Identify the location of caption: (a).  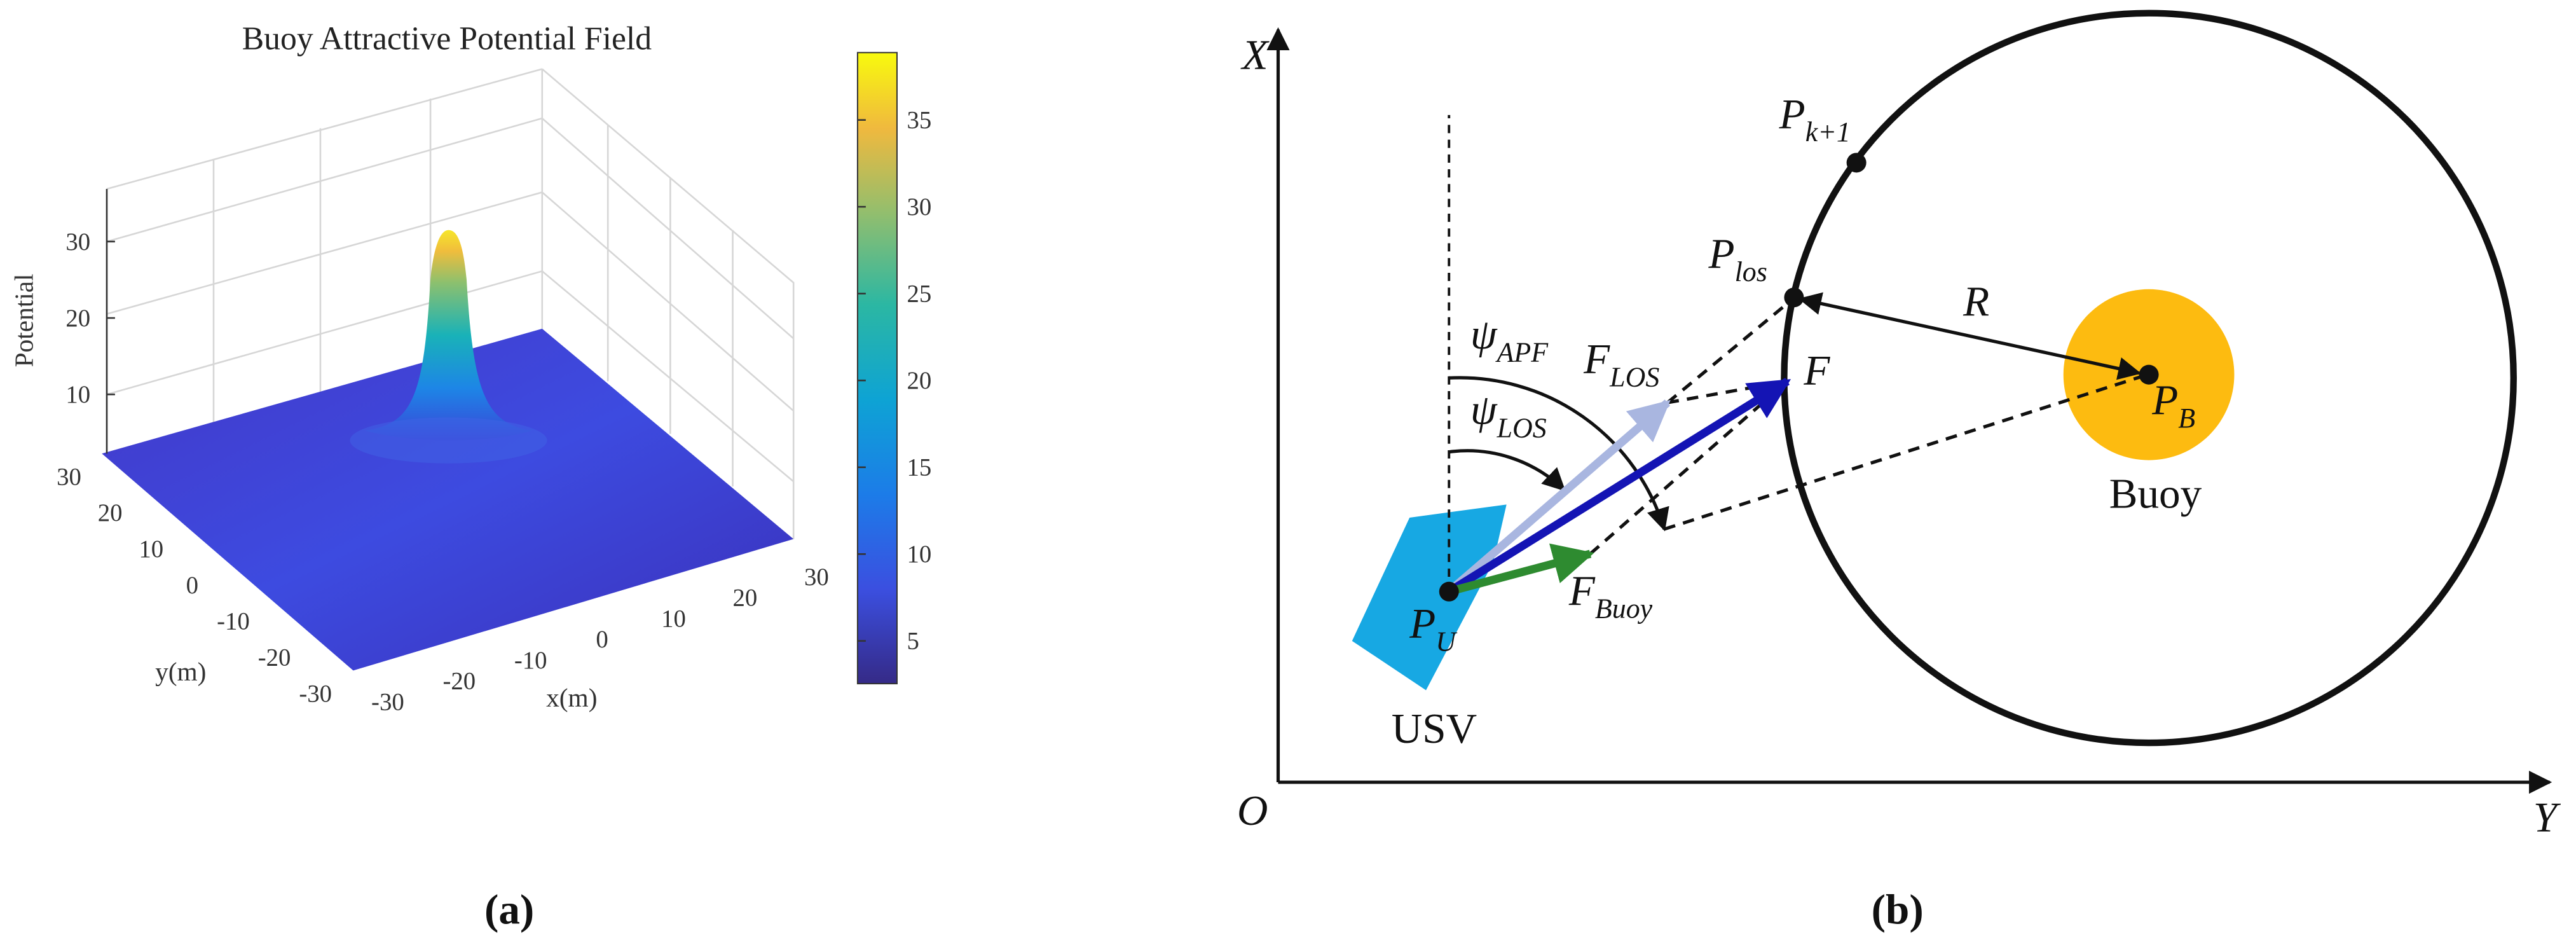
(509, 909).